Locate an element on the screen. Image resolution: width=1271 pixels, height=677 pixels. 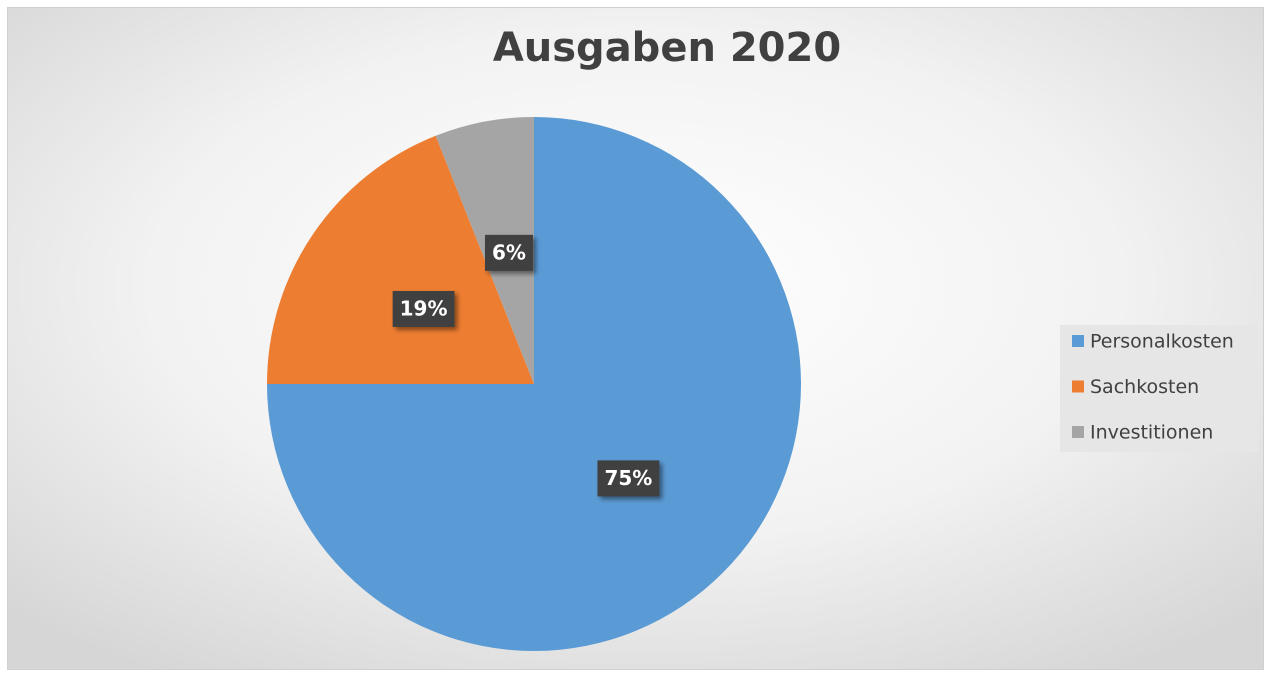
data-label: 75% is located at coordinates (628, 478).